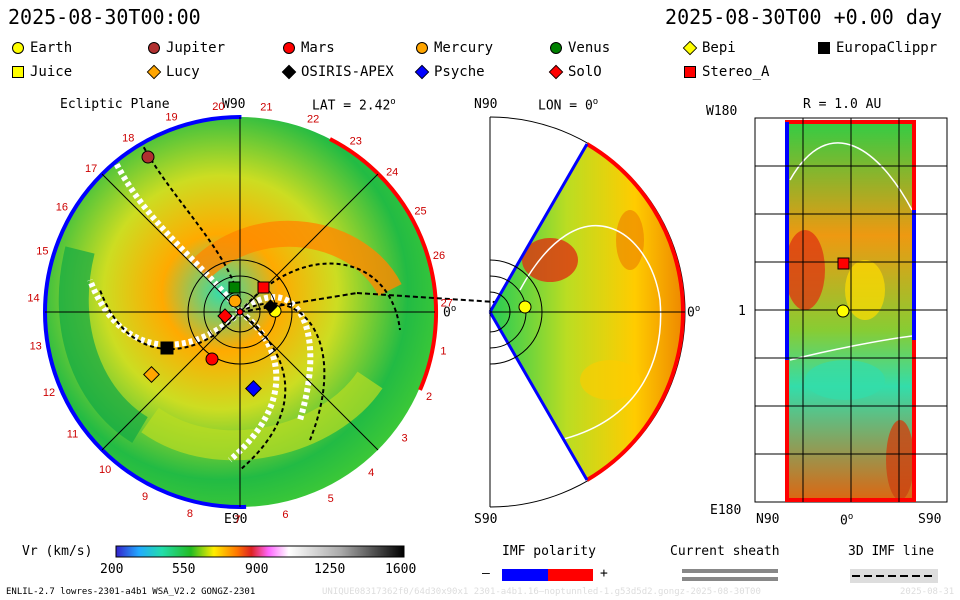  What do you see at coordinates (843, 263) in the screenshot?
I see `radial-stereo-a-marker` at bounding box center [843, 263].